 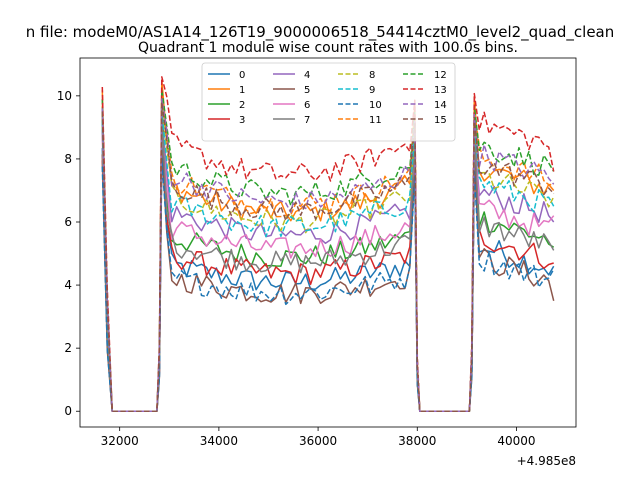 I want to click on legend-box, so click(x=328, y=102).